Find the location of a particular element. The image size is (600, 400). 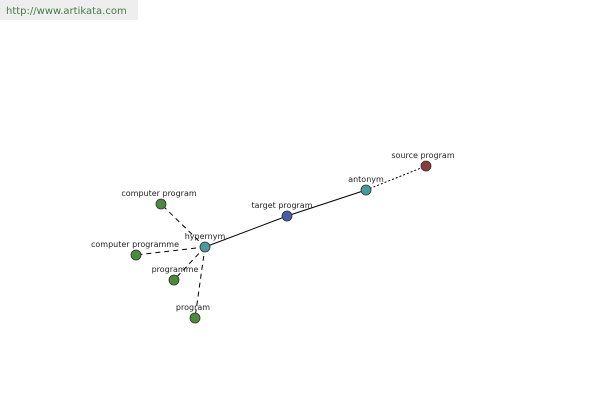

node-label: hypernym is located at coordinates (205, 236).